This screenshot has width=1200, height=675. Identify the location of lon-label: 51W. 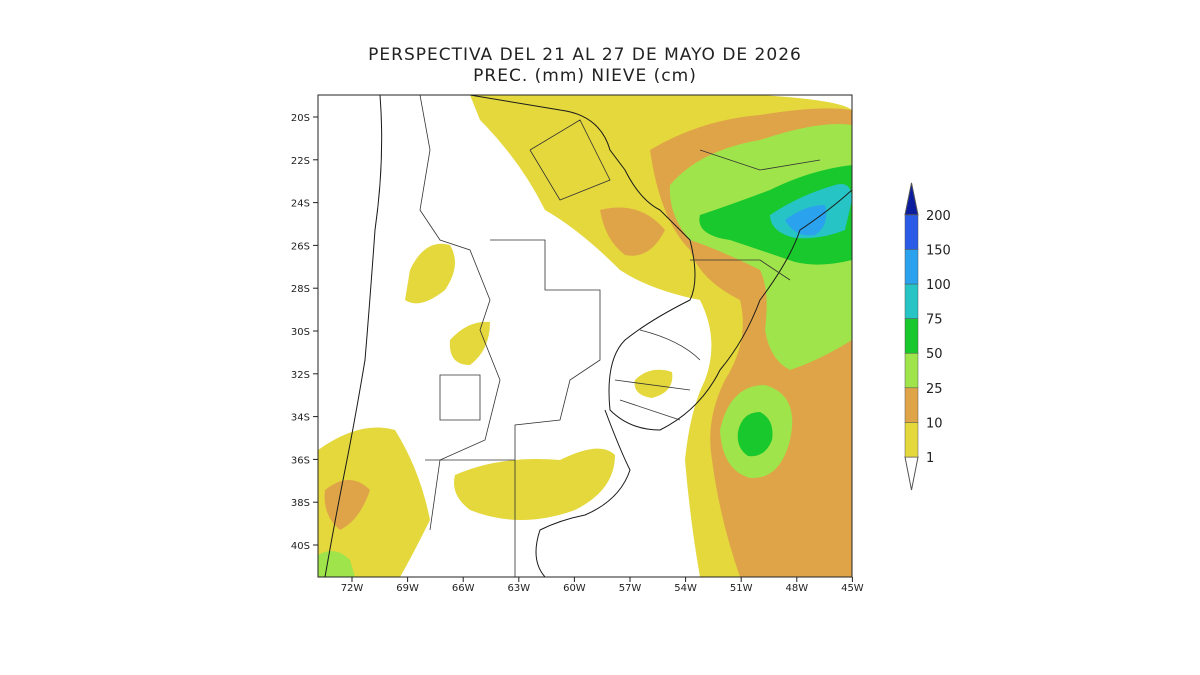
(741, 588).